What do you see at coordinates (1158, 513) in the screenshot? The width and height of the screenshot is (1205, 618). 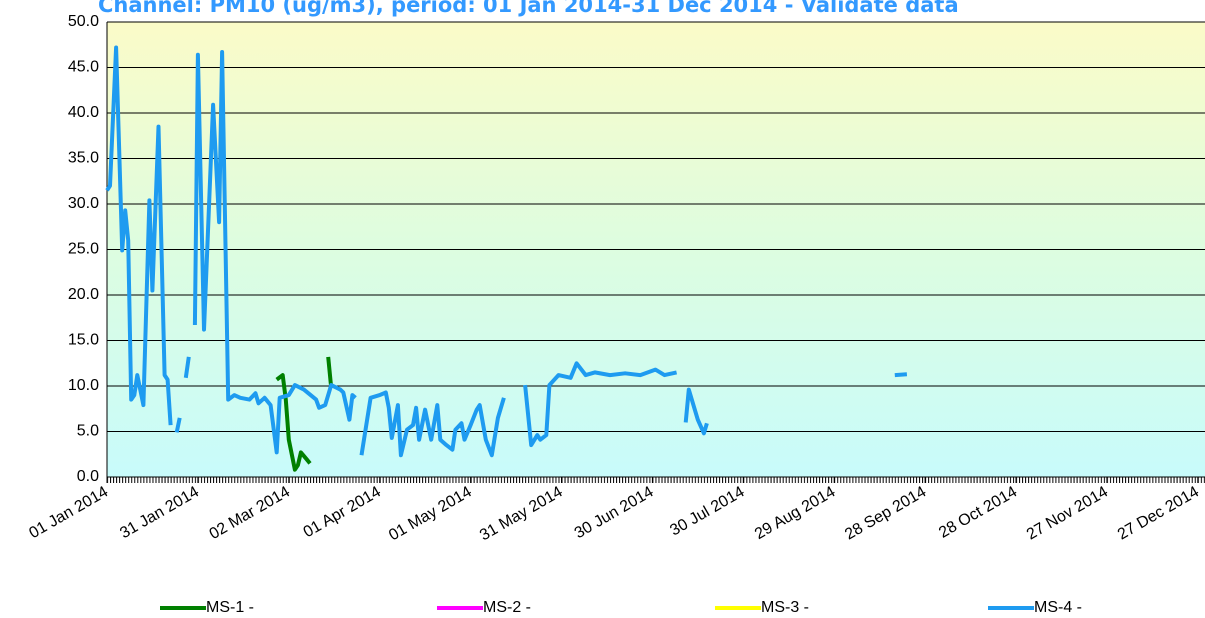 I see `x-tick-label: 27 Dec 2014` at bounding box center [1158, 513].